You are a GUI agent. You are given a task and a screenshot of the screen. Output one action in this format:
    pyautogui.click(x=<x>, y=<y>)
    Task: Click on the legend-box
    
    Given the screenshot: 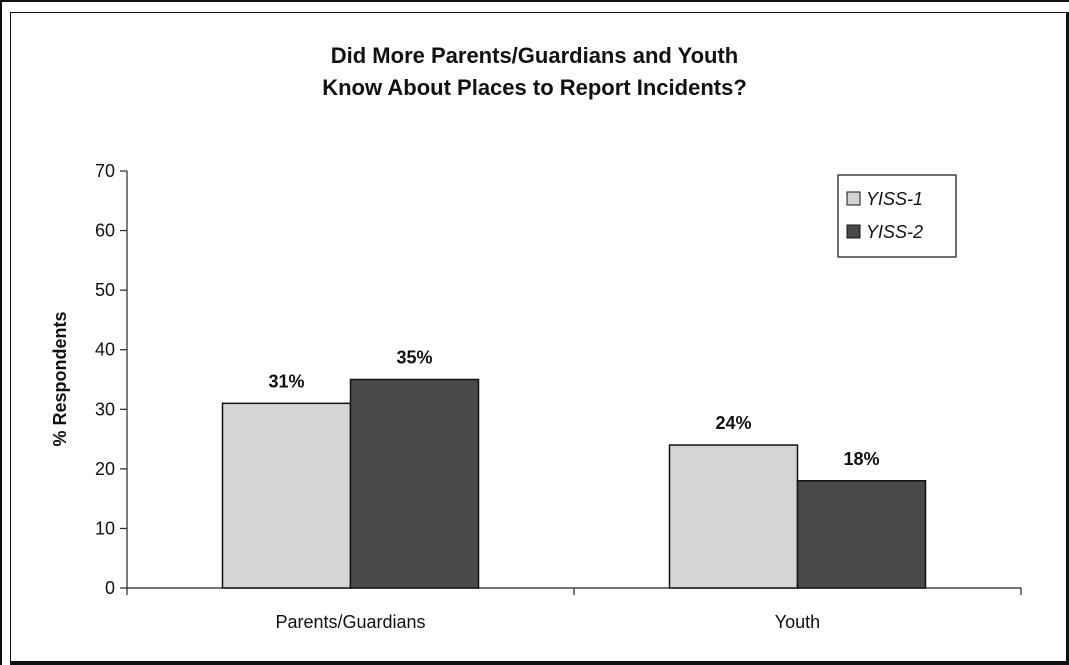 What is the action you would take?
    pyautogui.click(x=897, y=216)
    